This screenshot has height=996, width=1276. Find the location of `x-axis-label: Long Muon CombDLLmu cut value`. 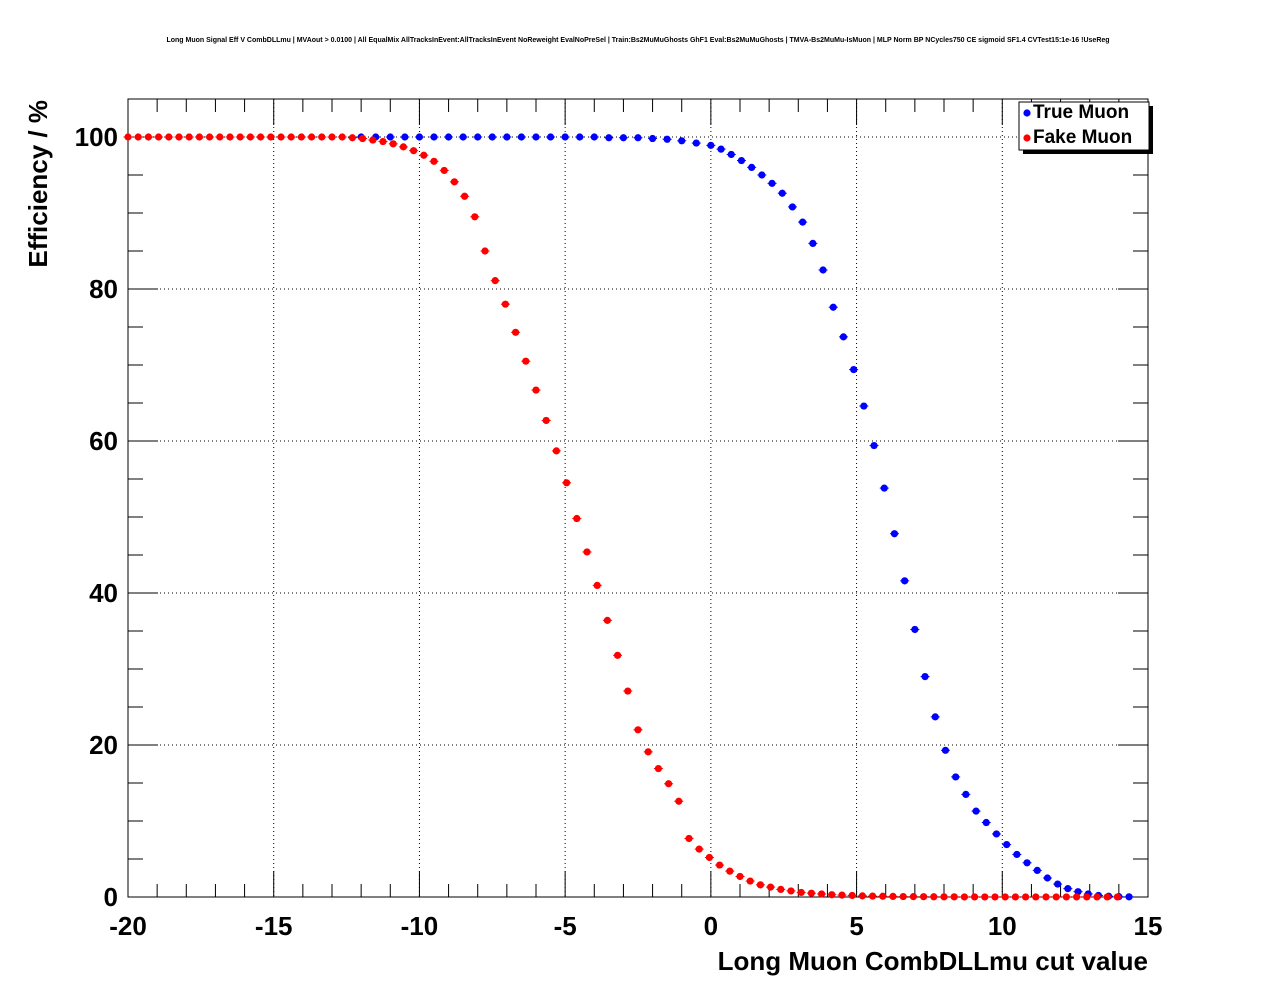

x-axis-label: Long Muon CombDLLmu cut value is located at coordinates (933, 961).